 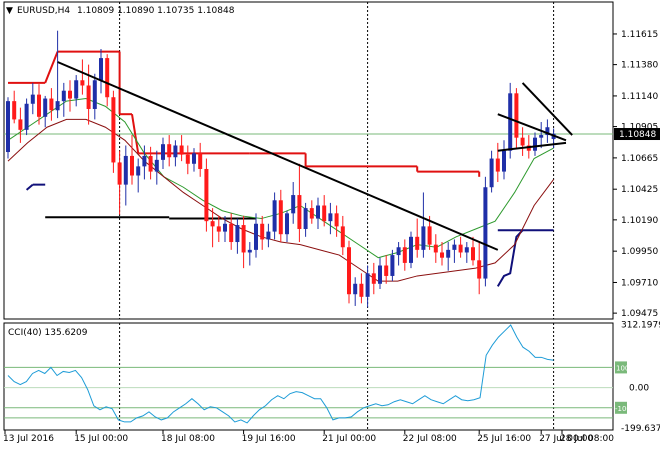 What do you see at coordinates (639, 97) in the screenshot?
I see `price-tick-label: 1.11140` at bounding box center [639, 97].